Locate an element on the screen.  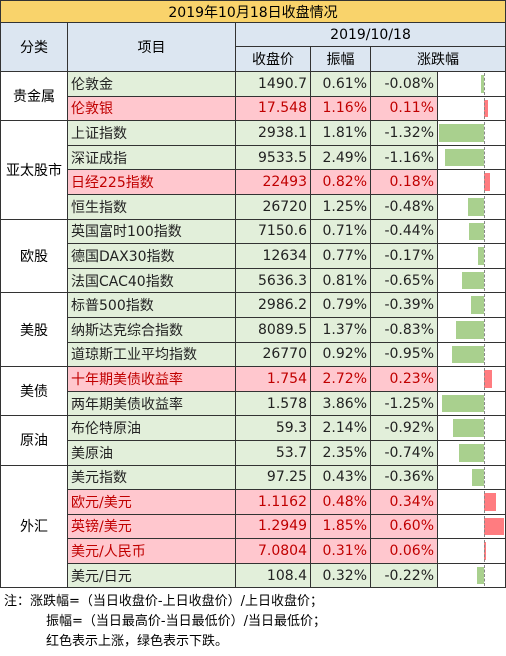
header-cell: 分类 is located at coordinates (34, 47).